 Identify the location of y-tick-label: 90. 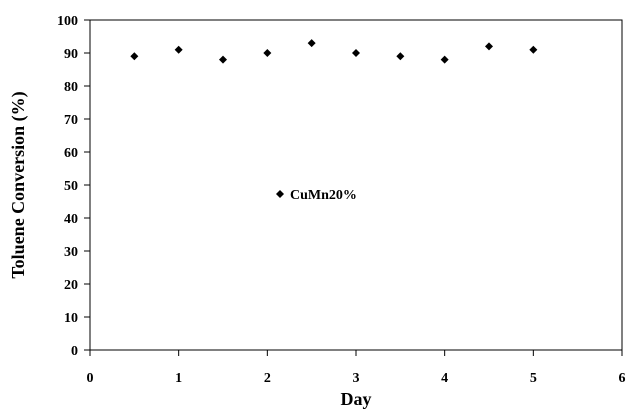
(71, 54).